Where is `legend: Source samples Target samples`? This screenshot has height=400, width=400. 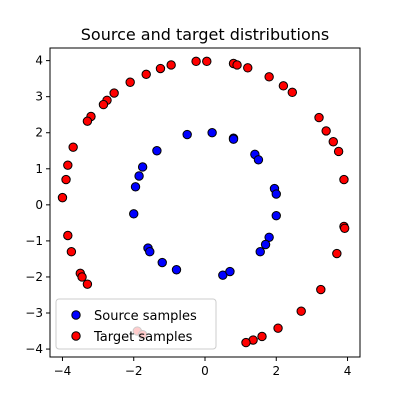 legend: Source samples Target samples is located at coordinates (136, 324).